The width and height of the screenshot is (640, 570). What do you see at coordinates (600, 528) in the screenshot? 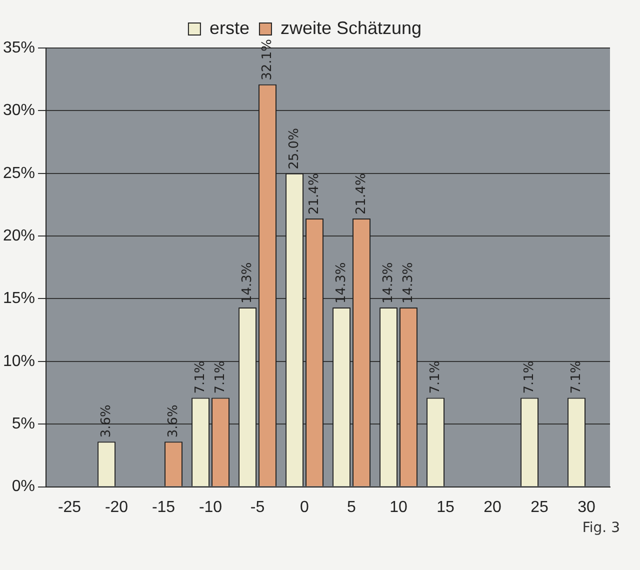
I see `caption: Fig. 3` at bounding box center [600, 528].